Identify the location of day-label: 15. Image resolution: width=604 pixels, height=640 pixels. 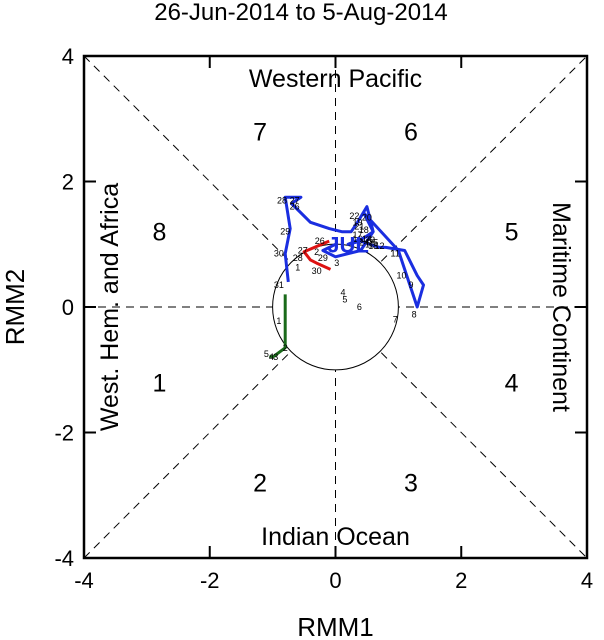
(370, 244).